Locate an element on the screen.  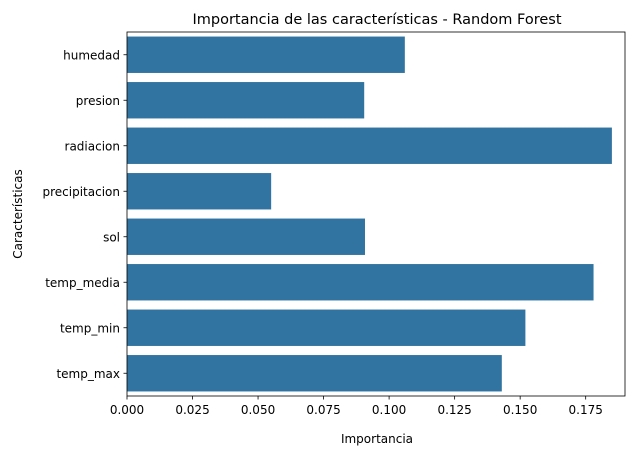
y-tick-label: temp_max is located at coordinates (88, 374).